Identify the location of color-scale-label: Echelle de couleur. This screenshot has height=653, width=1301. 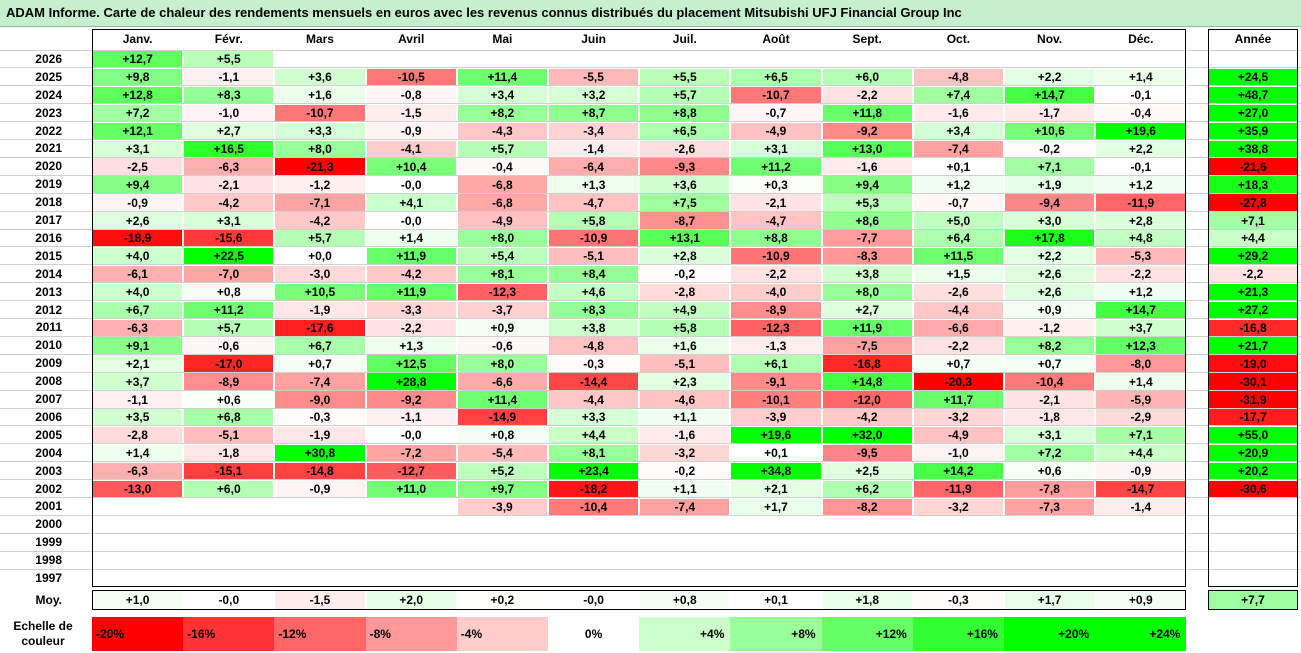
(43, 634).